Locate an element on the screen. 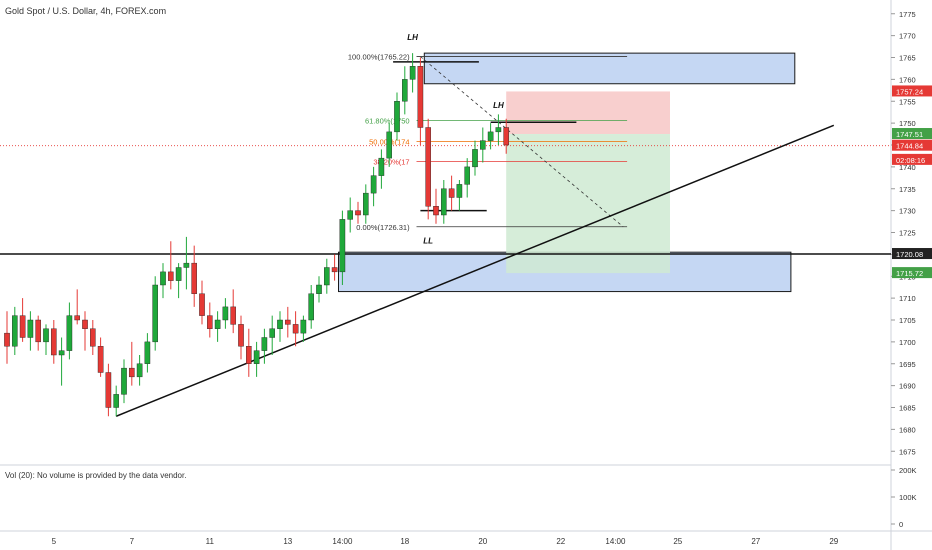 This screenshot has width=932, height=550. y-tick-label: 1680 is located at coordinates (907, 429).